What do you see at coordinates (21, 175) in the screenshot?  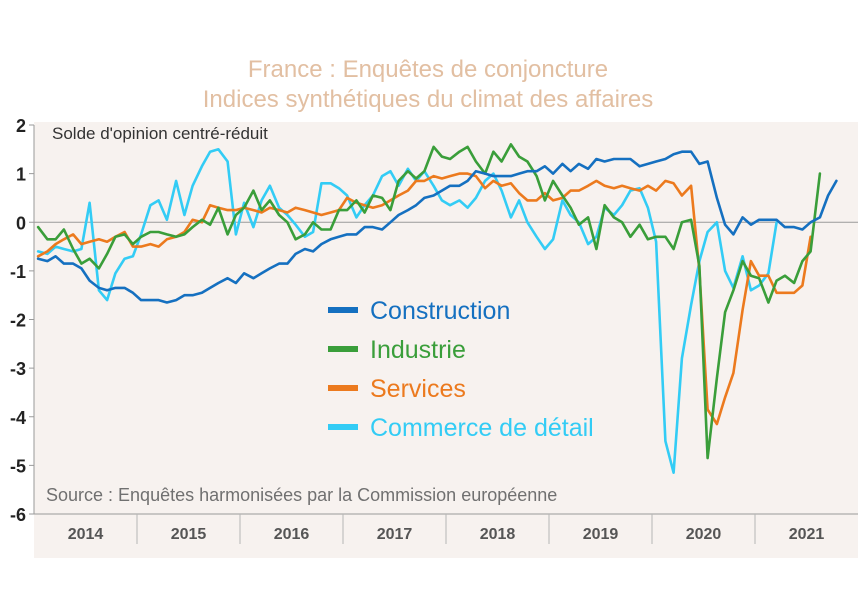 I see `y-tick-label: 1` at bounding box center [21, 175].